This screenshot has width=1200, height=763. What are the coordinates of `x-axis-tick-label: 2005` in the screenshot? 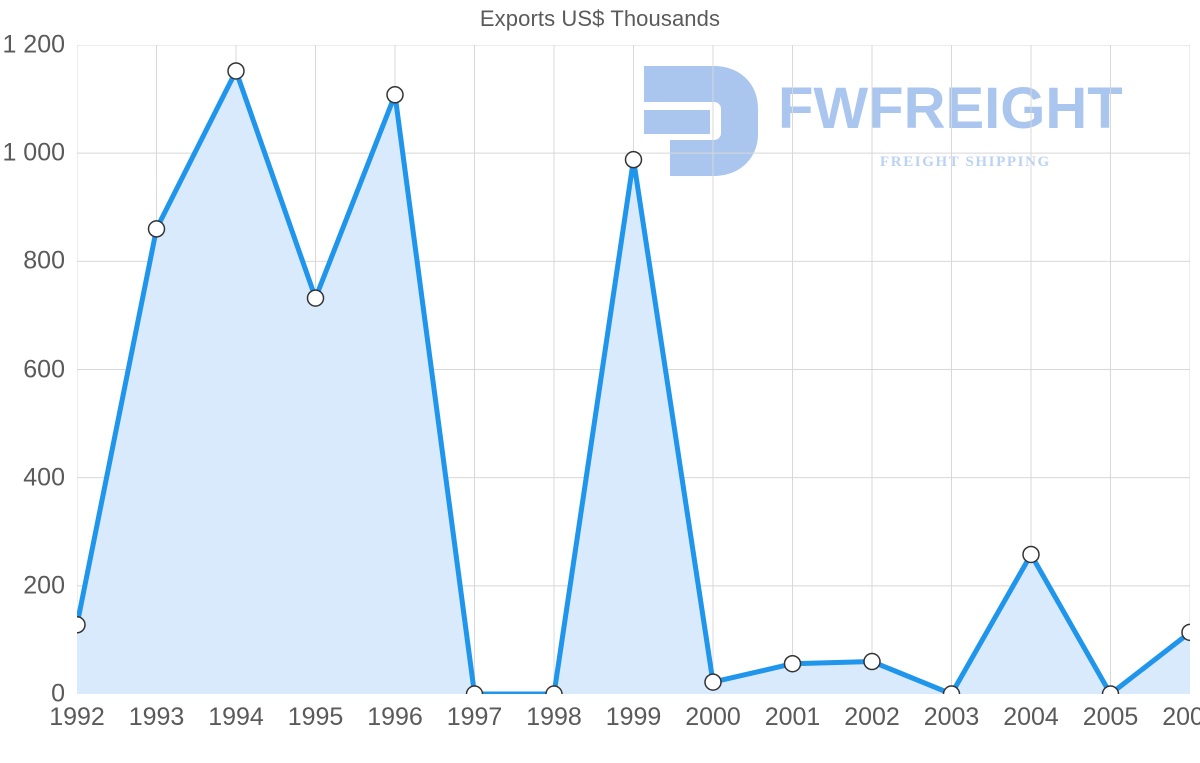 It's located at (1110, 717).